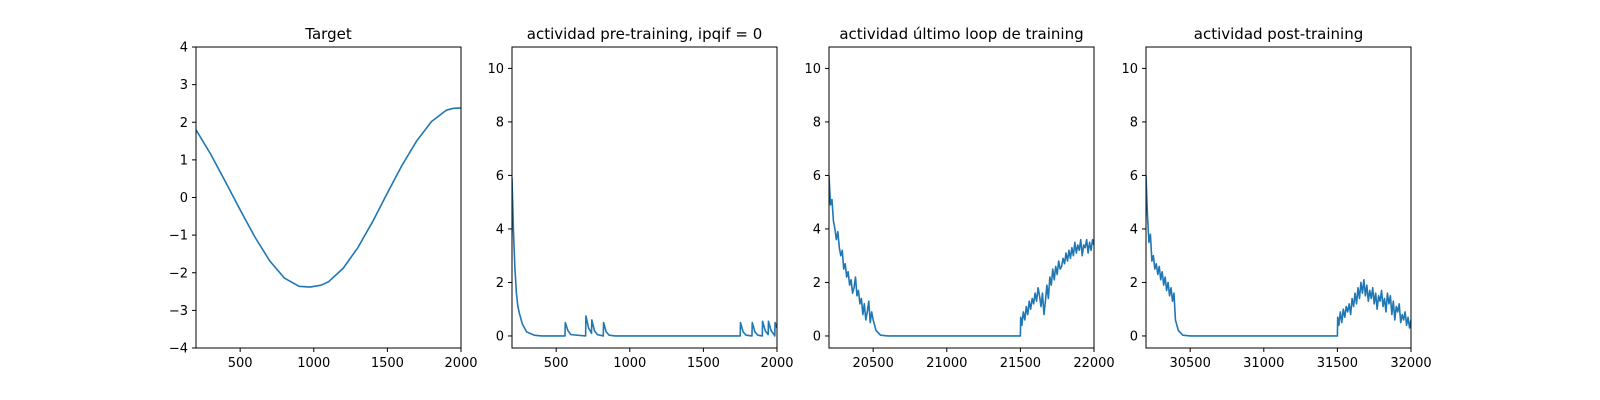 This screenshot has height=400, width=1600. What do you see at coordinates (946, 363) in the screenshot?
I see `x-tick-label: 21000` at bounding box center [946, 363].